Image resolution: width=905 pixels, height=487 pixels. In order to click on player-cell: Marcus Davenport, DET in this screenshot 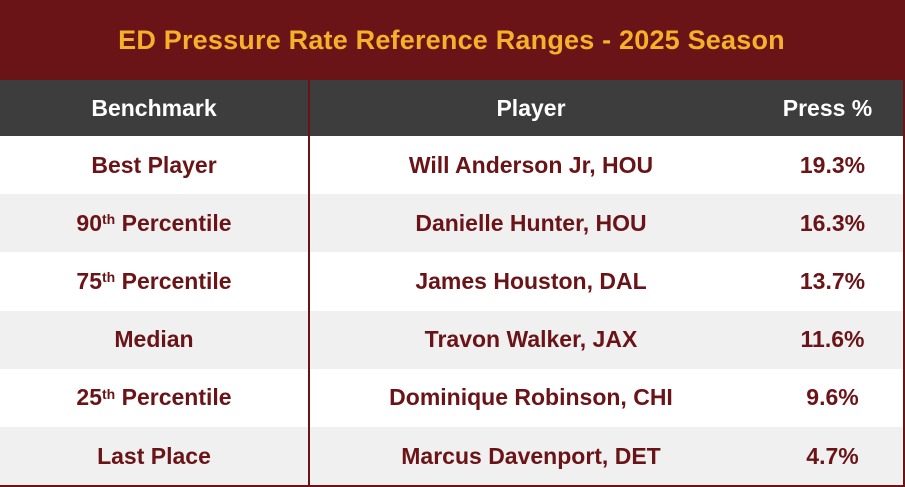, I will do `click(531, 455)`.